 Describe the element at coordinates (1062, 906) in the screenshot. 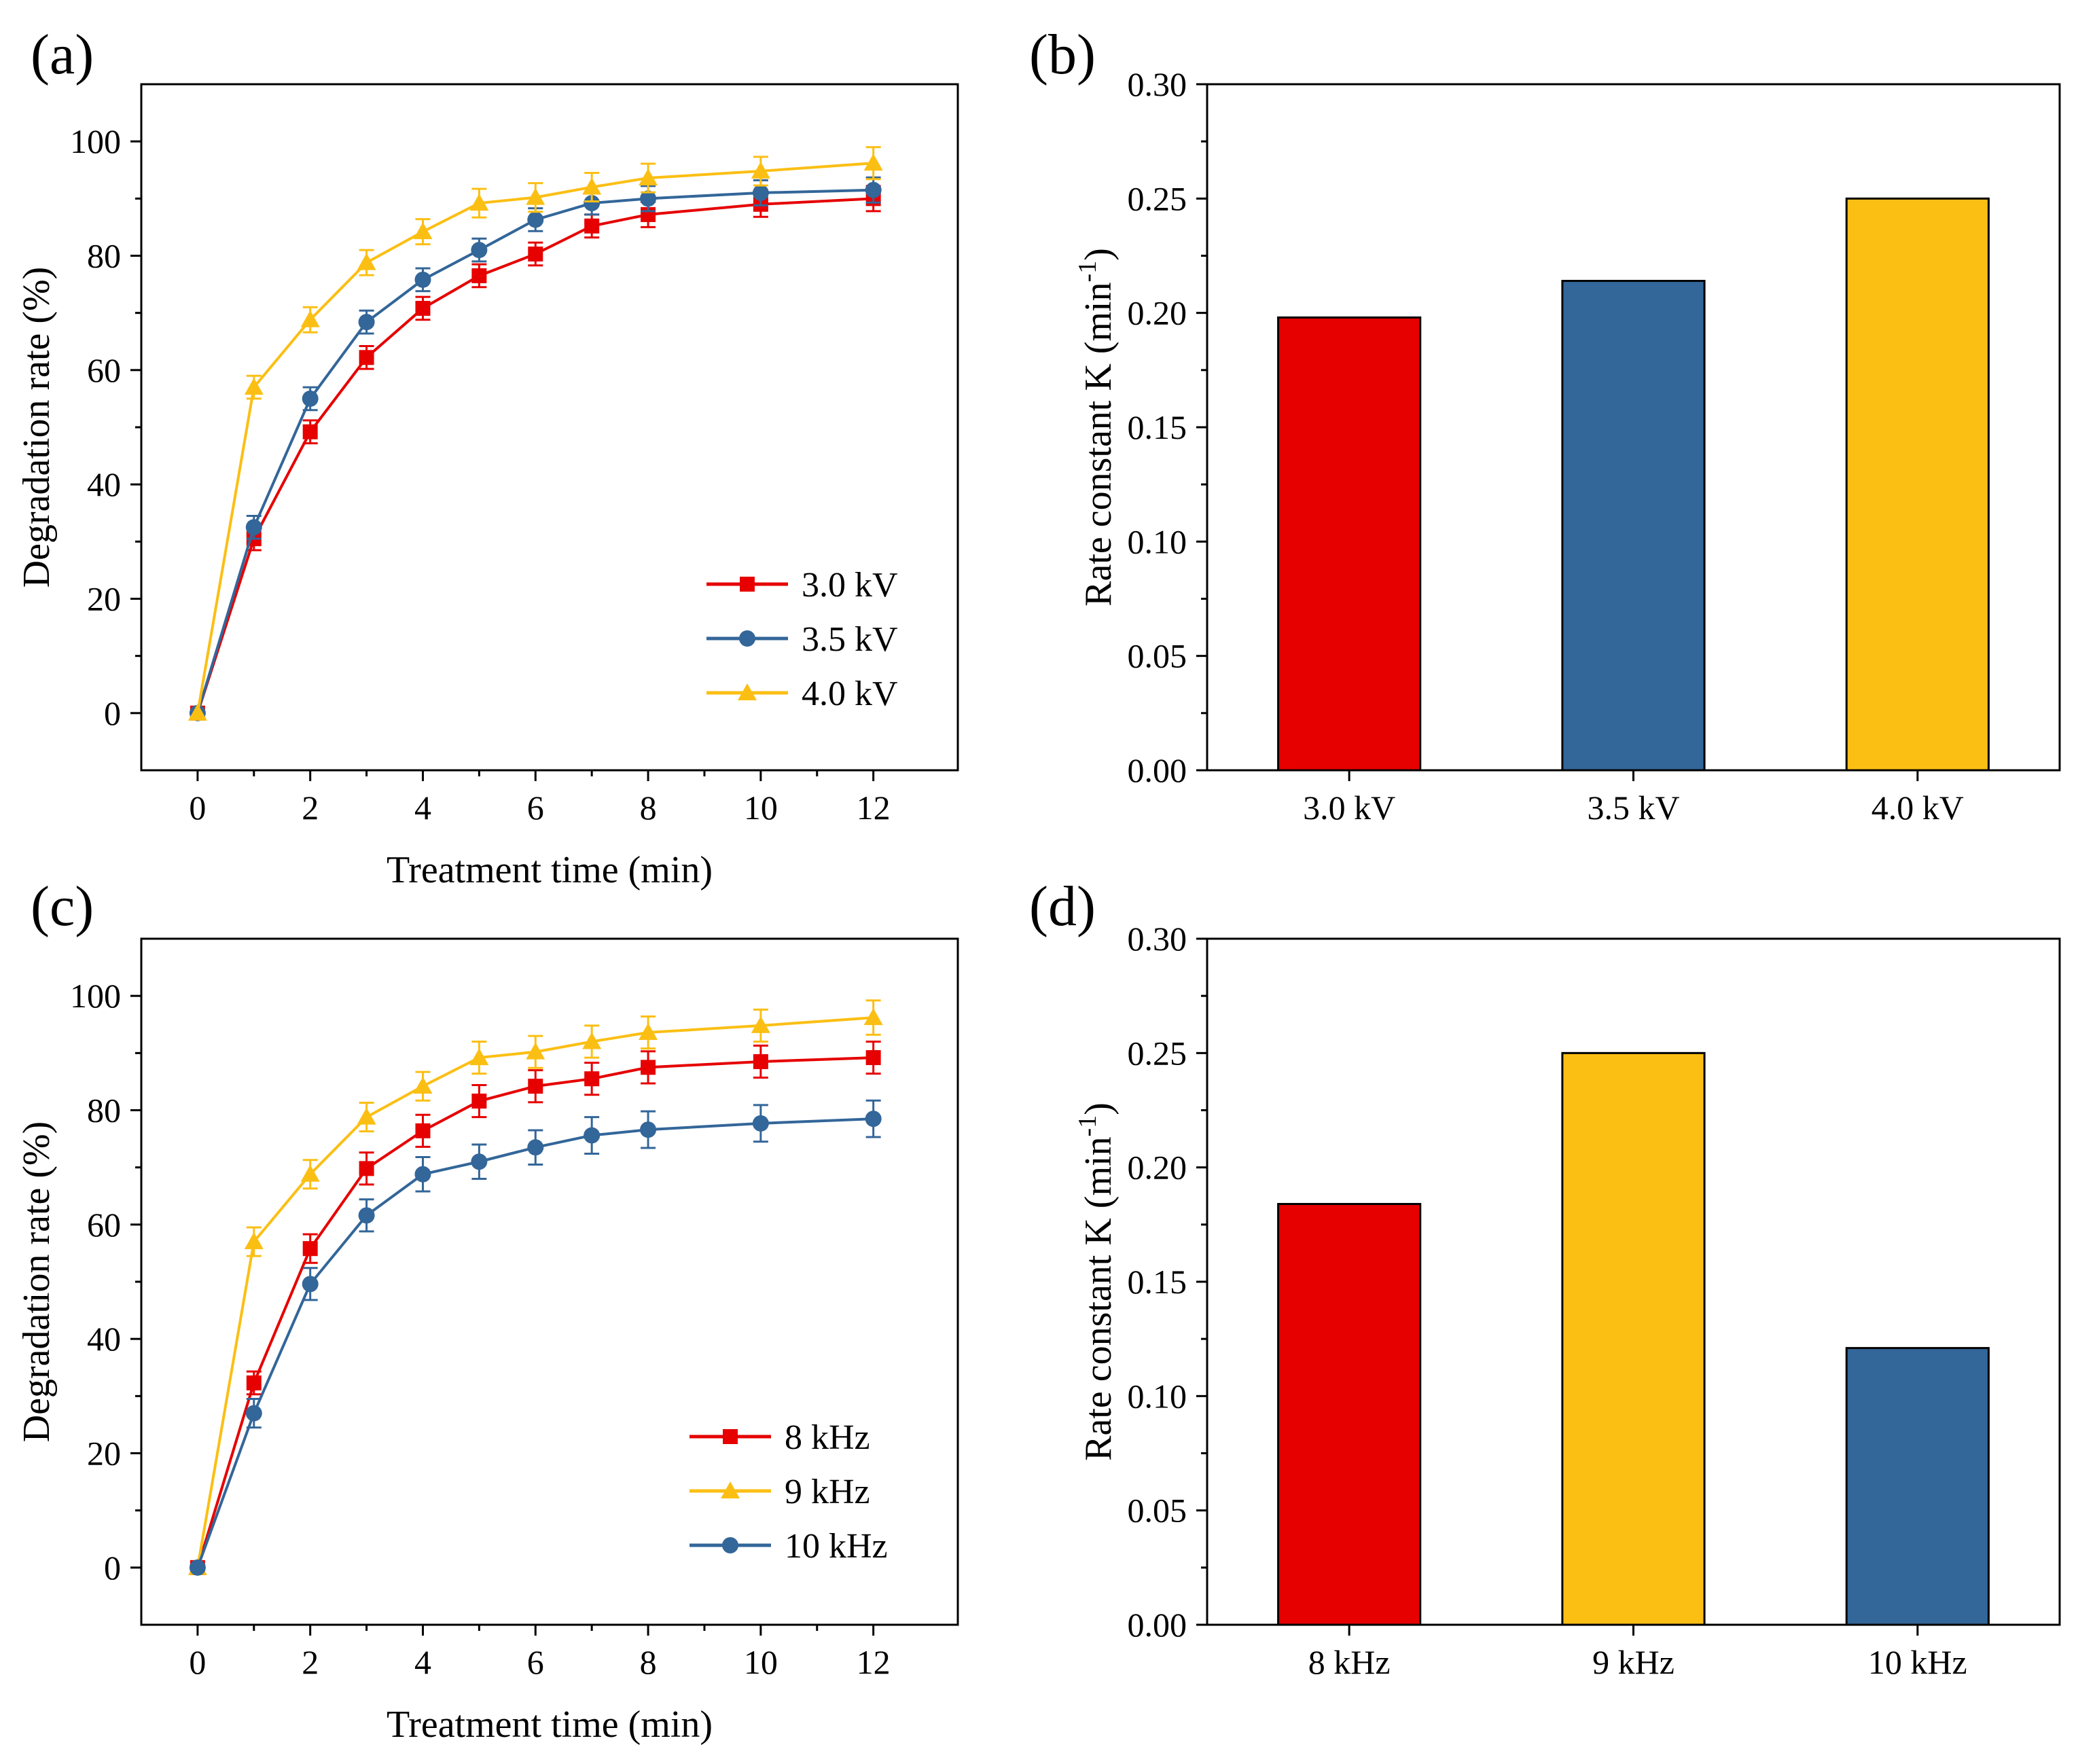

I see `panel-label: (d)` at that location.